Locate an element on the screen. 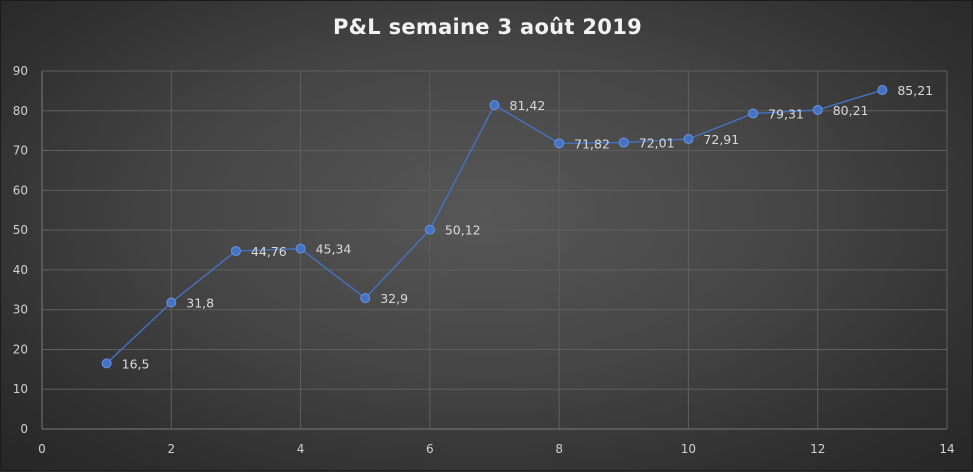  data-label: 32,9 is located at coordinates (394, 298).